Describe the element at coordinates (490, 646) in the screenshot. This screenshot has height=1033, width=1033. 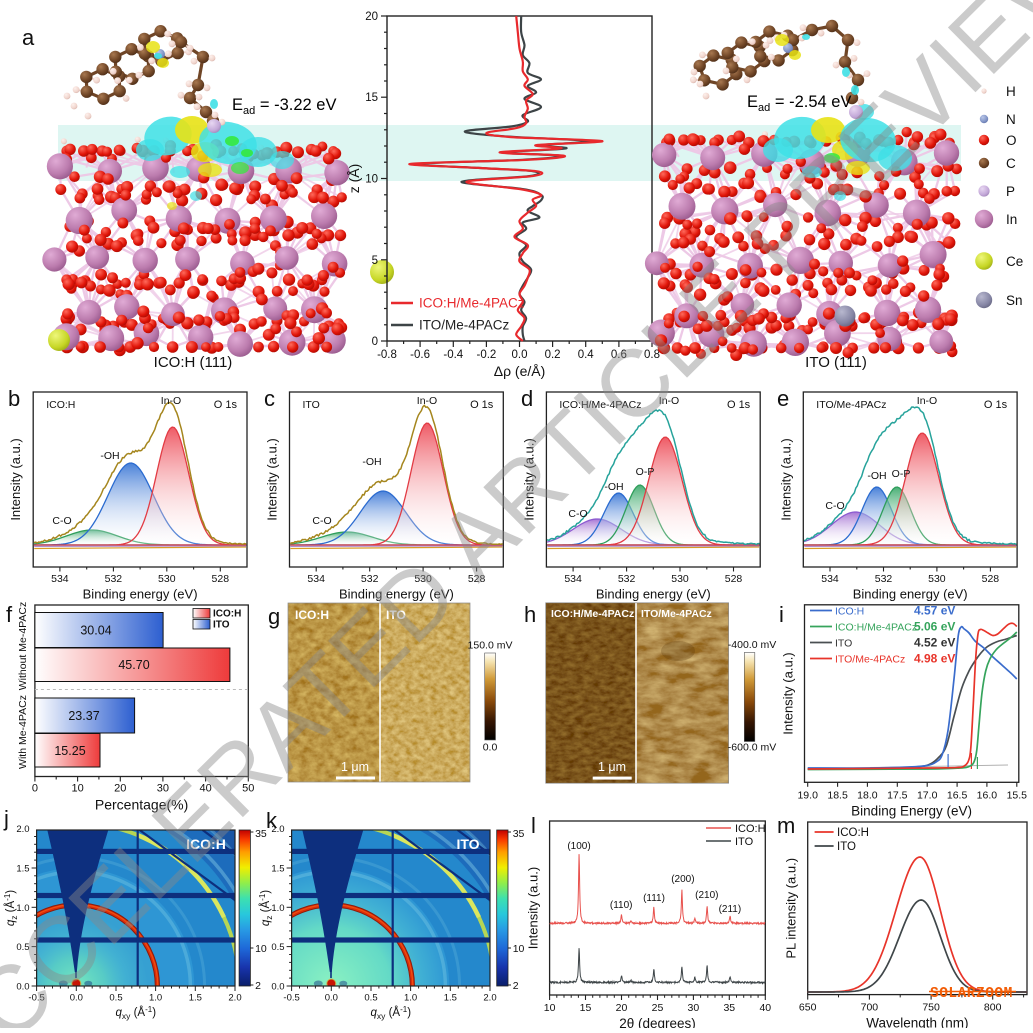
I see `svg-text: 150.0 mV` at that location.